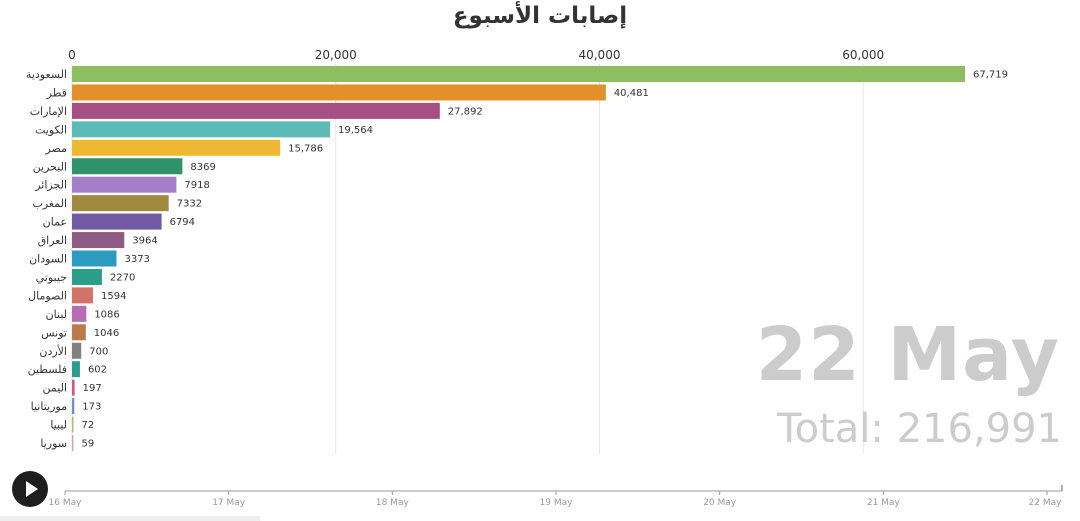 The height and width of the screenshot is (521, 1080). I want to click on value-label: 1594, so click(113, 296).